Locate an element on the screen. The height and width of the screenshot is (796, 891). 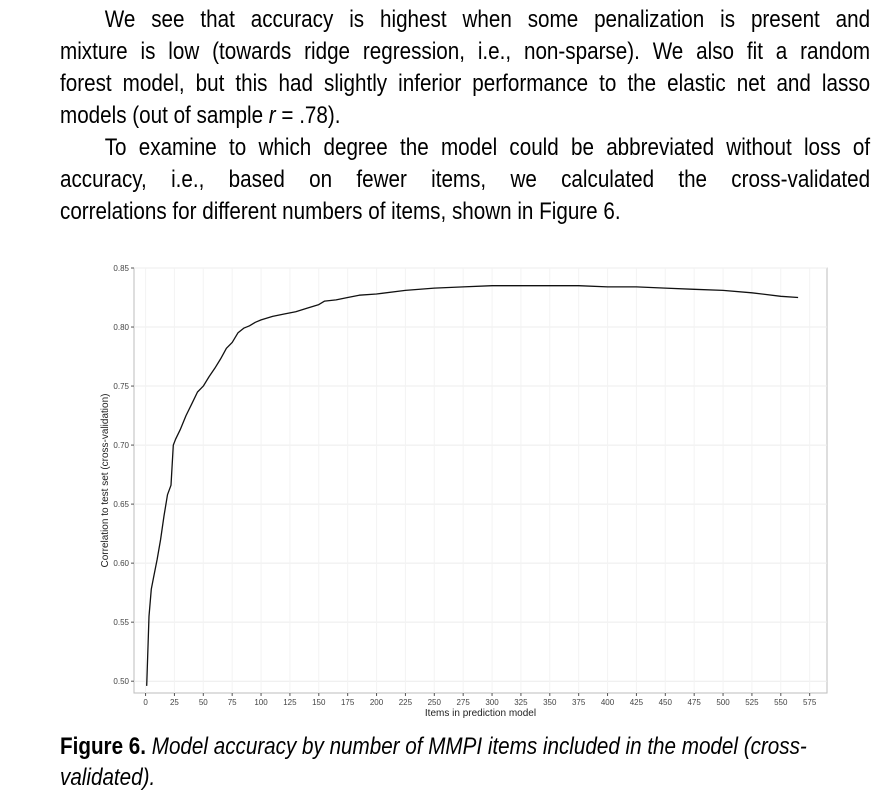
y-tick-label: 0.60 is located at coordinates (121, 563).